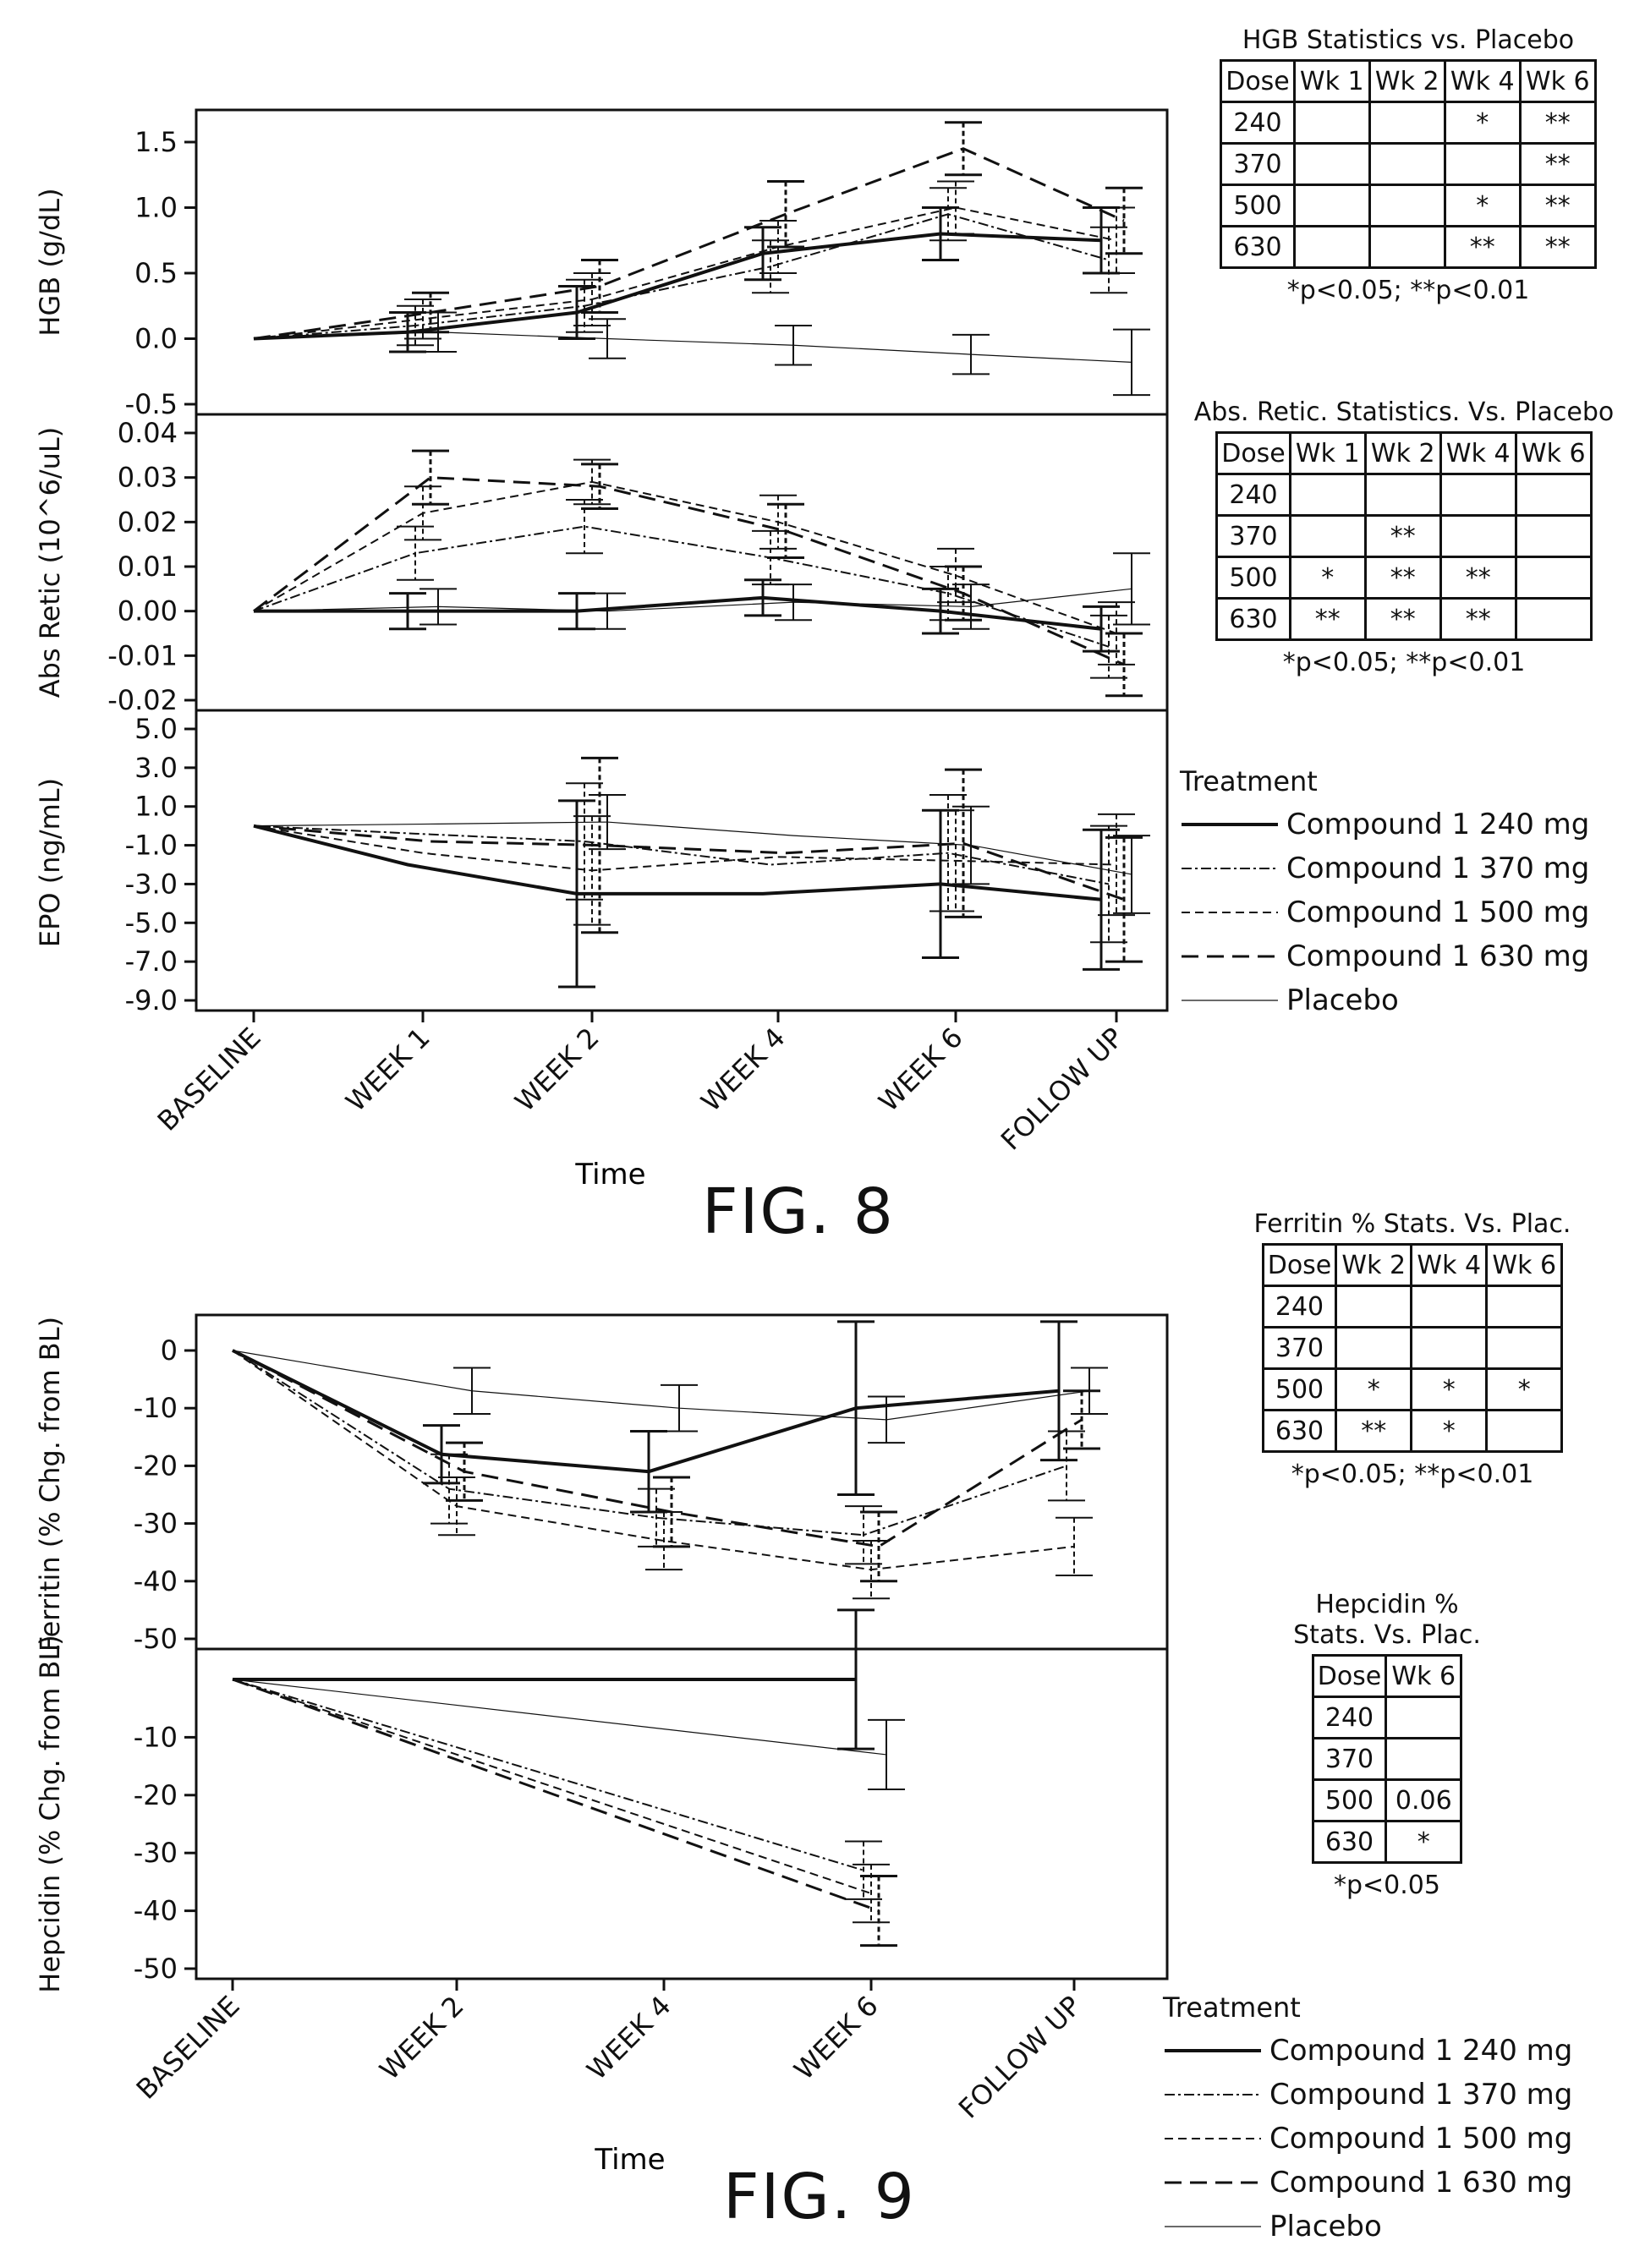 The width and height of the screenshot is (1645, 2268). Describe the element at coordinates (1408, 1000) in the screenshot. I see `fig8-legend-item: Placebo` at that location.